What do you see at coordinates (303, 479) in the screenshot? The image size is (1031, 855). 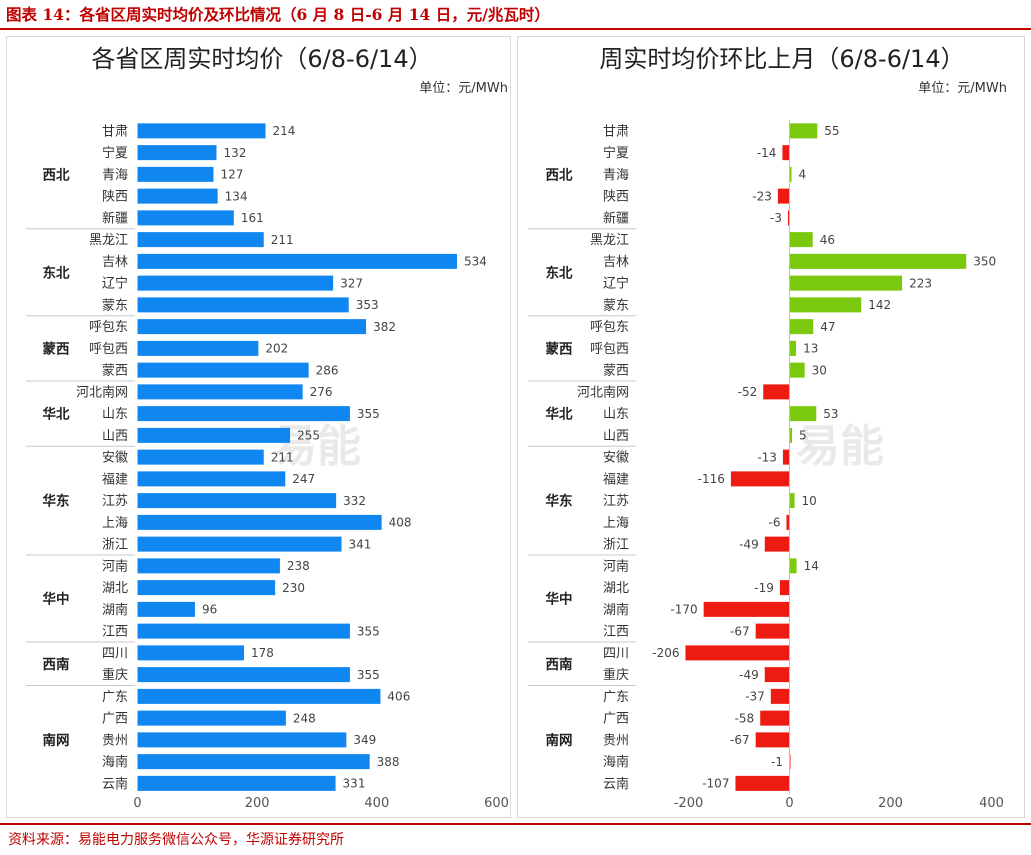 I see `data-label: 247` at bounding box center [303, 479].